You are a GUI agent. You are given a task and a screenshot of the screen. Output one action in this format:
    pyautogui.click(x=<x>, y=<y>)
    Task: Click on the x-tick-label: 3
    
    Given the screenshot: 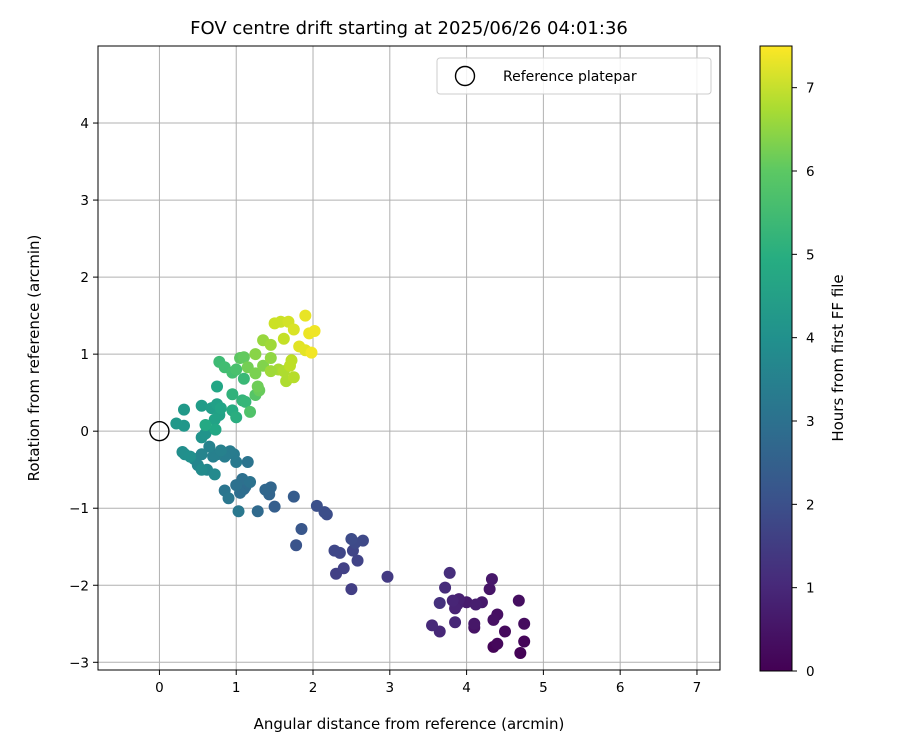 What is the action you would take?
    pyautogui.click(x=390, y=688)
    